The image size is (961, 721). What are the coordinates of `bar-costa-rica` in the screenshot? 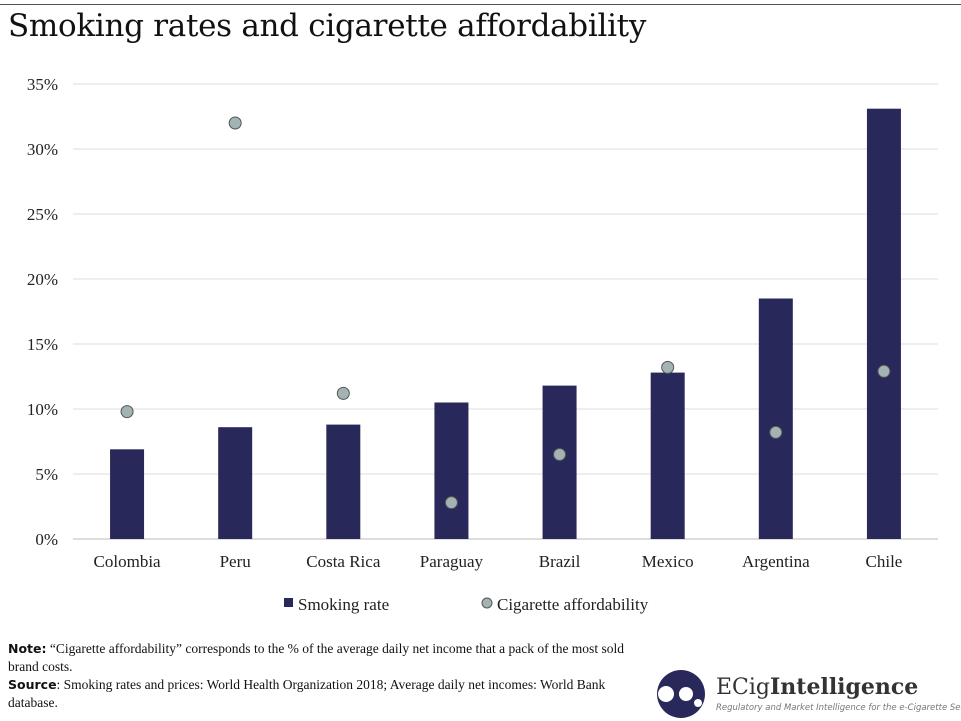 It's located at (343, 481).